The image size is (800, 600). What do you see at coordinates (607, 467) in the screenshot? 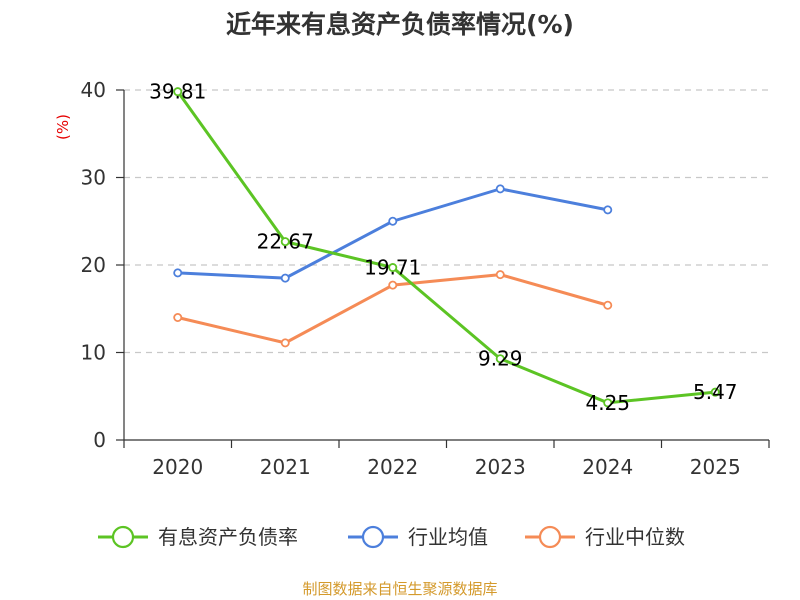
I see `x-tick-label: 2024` at bounding box center [607, 467].